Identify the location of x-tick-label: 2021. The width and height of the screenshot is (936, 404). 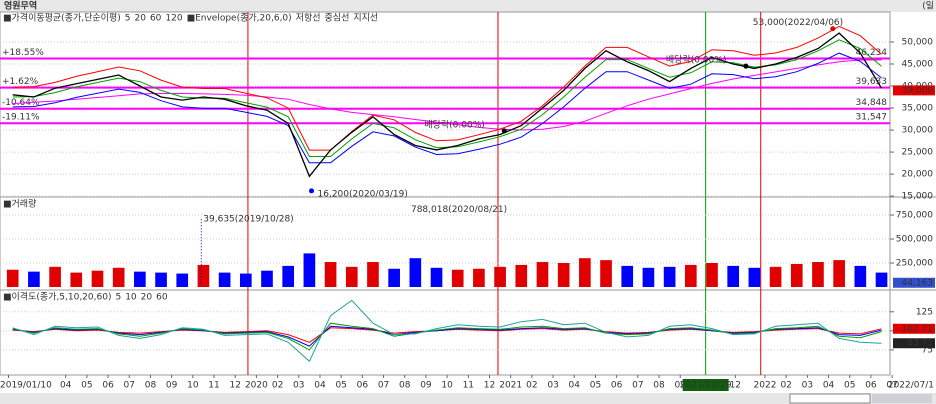
(510, 386).